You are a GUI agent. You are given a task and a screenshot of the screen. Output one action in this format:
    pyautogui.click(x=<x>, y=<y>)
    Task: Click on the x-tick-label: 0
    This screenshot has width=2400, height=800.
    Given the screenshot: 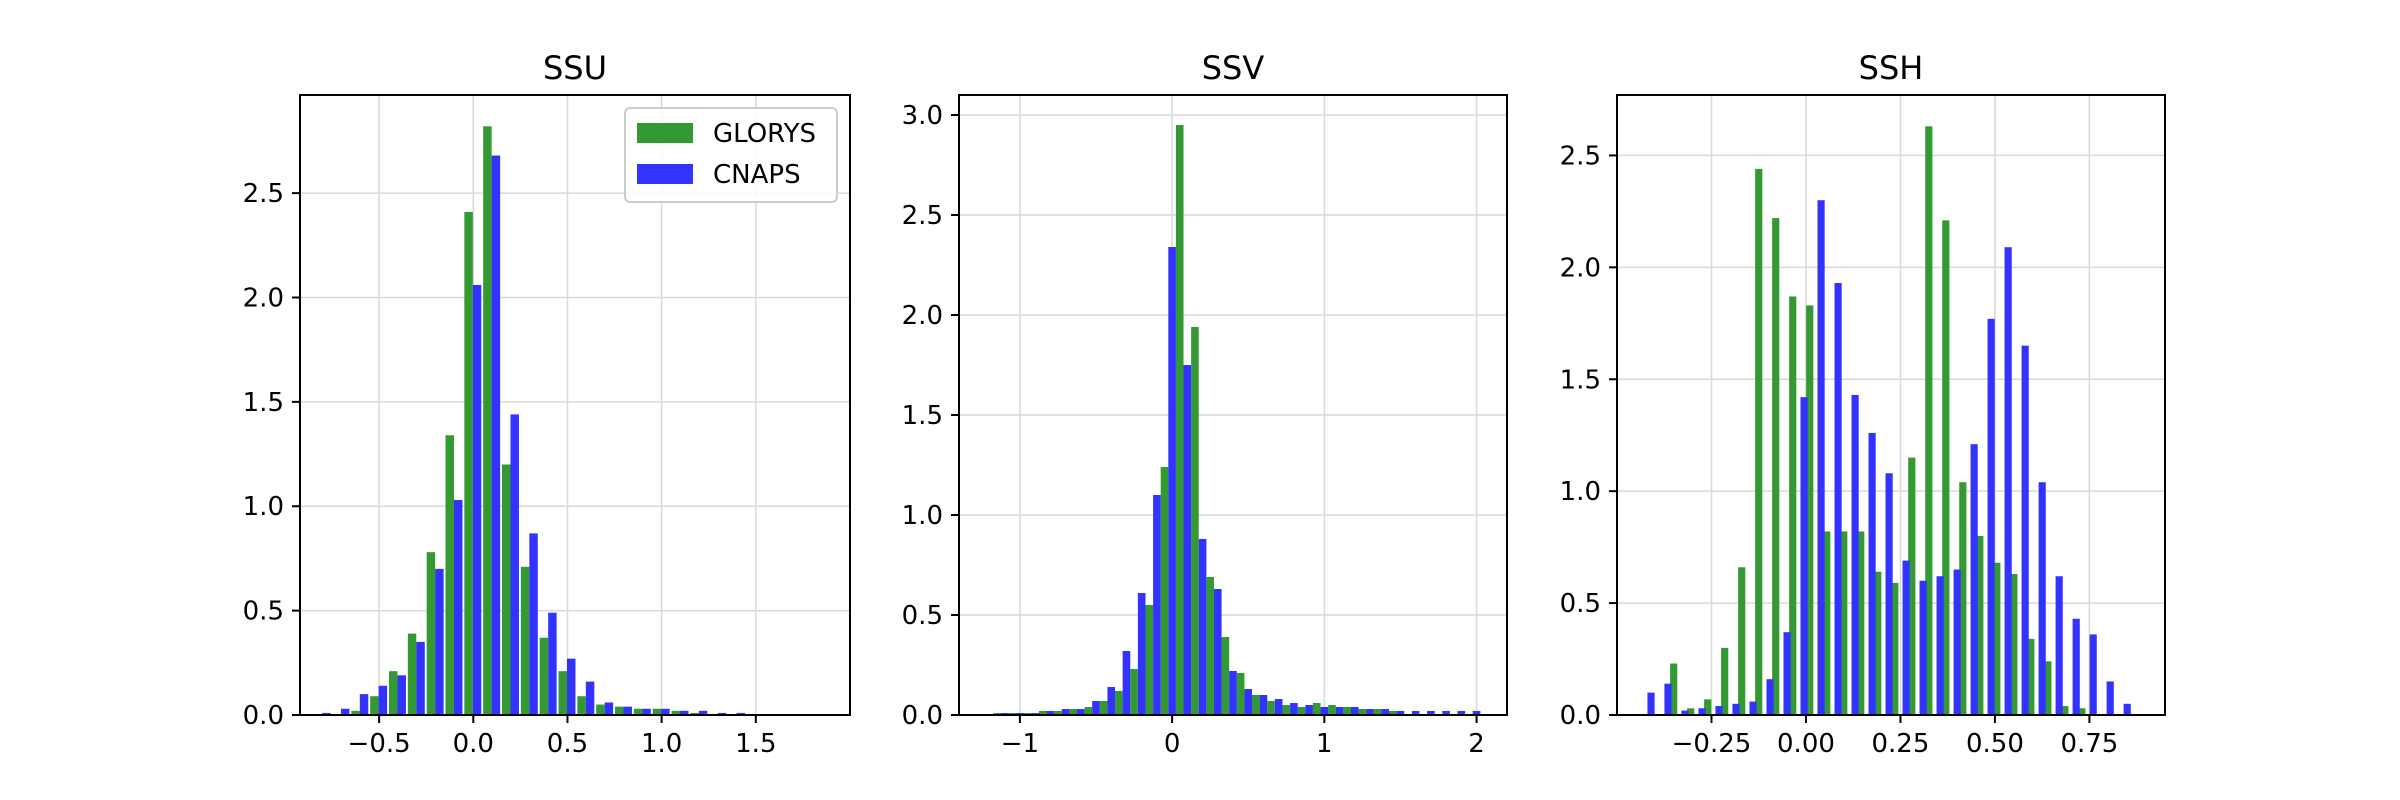 What is the action you would take?
    pyautogui.click(x=1172, y=744)
    